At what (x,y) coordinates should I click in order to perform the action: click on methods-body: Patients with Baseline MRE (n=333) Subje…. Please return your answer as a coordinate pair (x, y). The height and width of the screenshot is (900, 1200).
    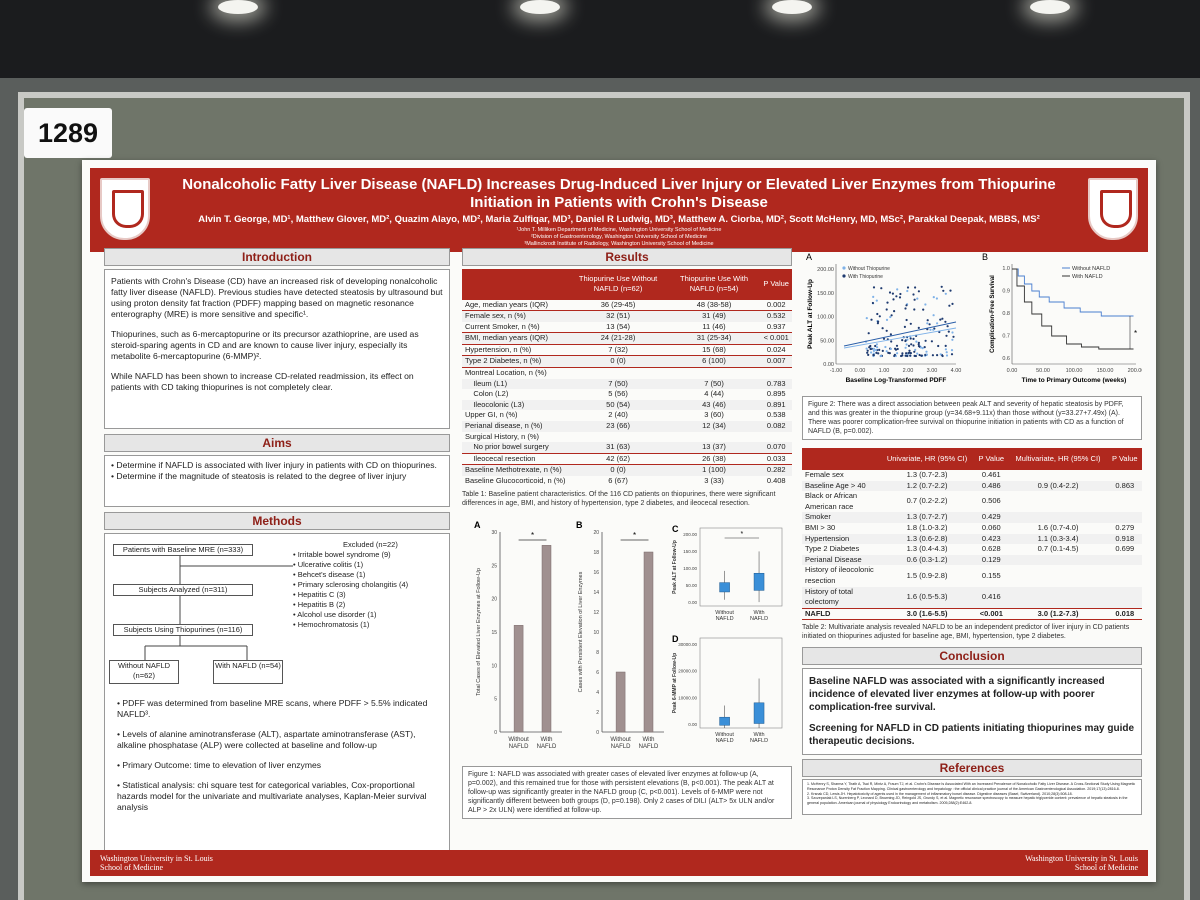
    Looking at the image, I should click on (277, 694).